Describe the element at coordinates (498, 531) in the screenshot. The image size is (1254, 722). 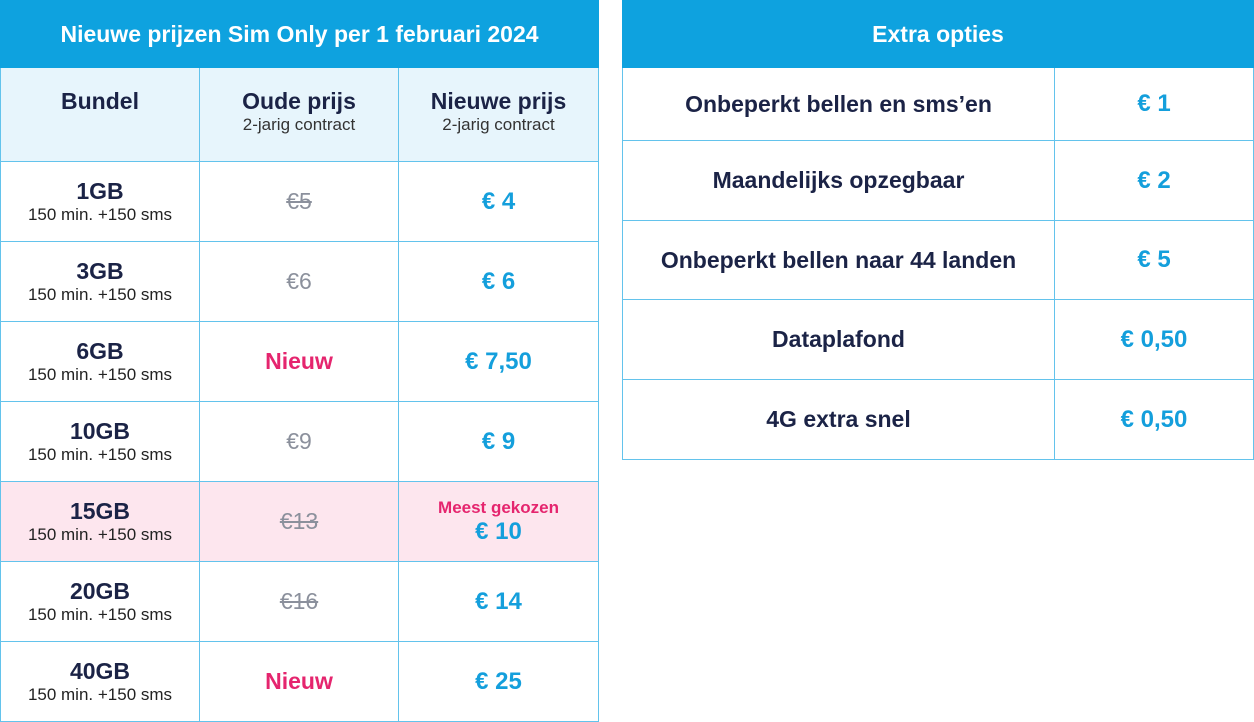
I see `new-price: € 10` at that location.